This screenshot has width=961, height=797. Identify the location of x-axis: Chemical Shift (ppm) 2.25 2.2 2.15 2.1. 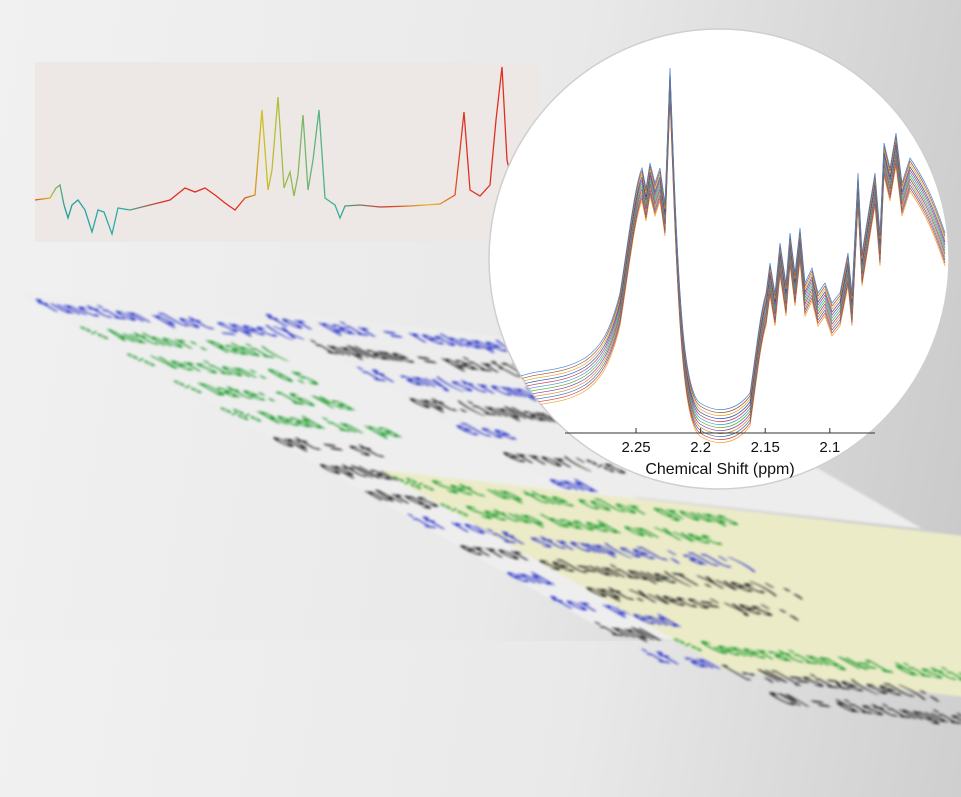
(720, 453).